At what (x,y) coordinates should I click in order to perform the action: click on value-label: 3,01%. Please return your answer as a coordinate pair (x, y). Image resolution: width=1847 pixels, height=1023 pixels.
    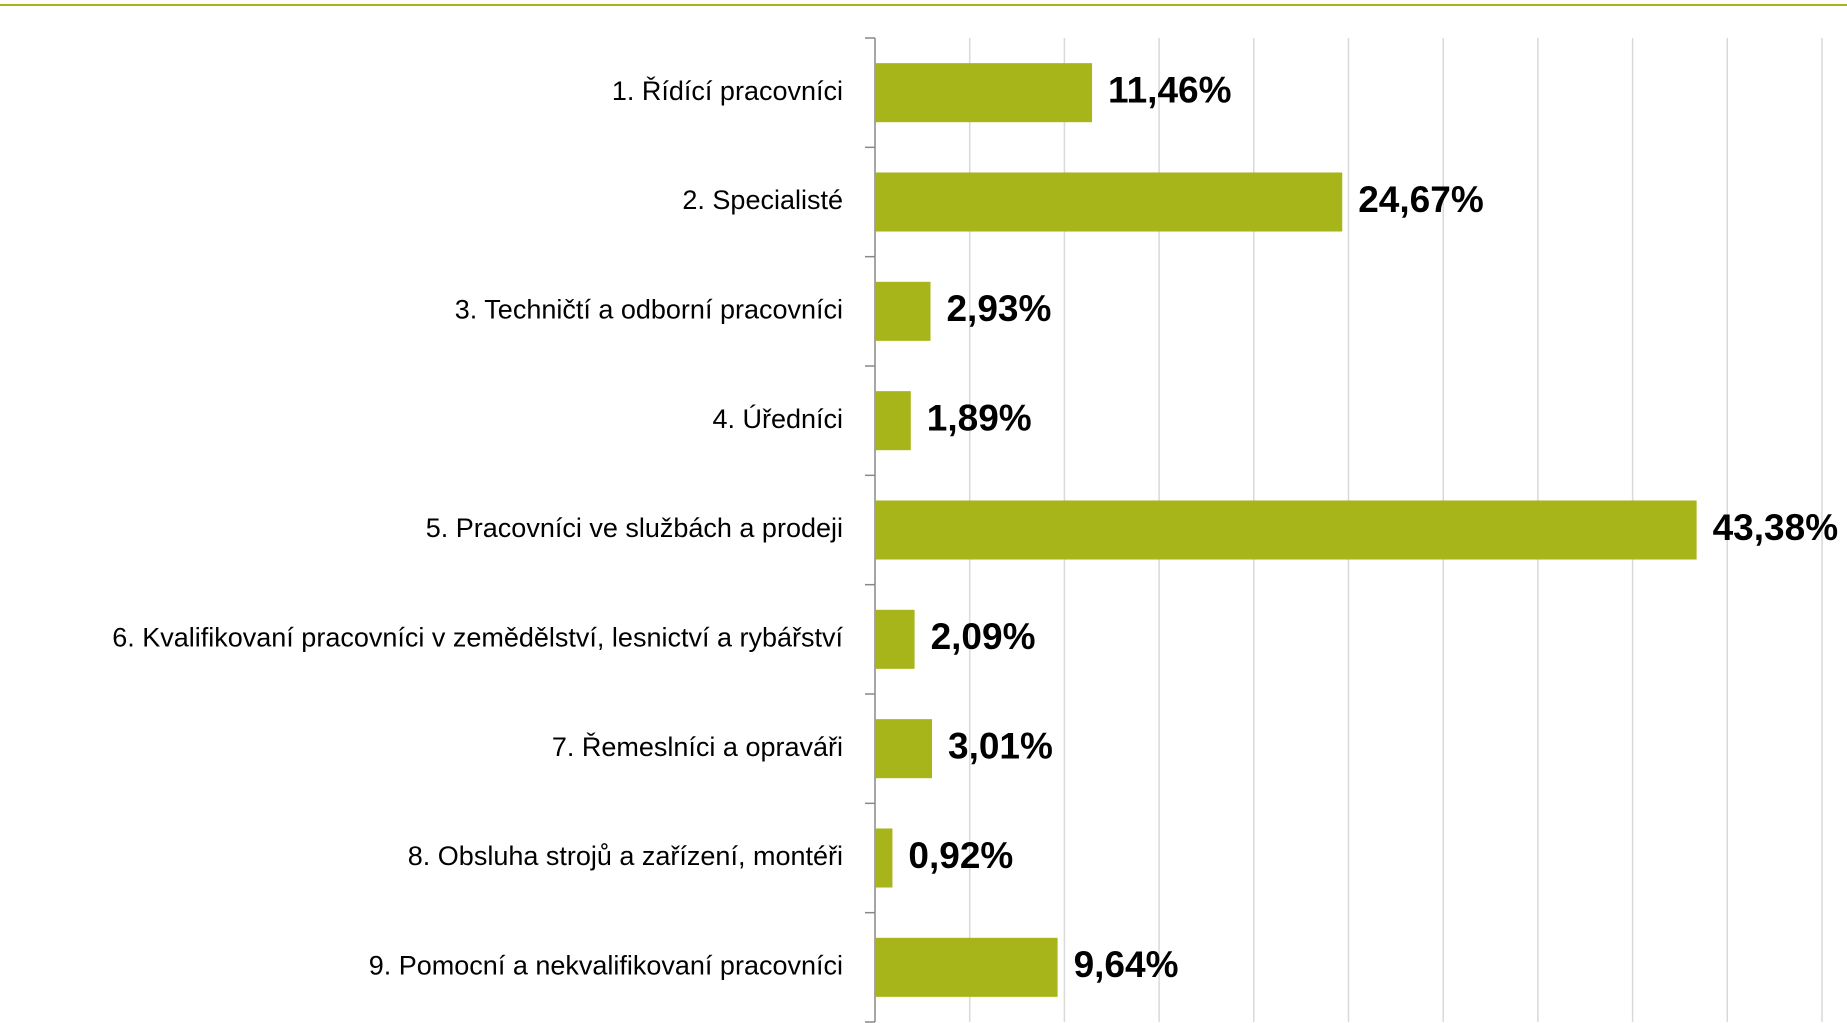
    Looking at the image, I should click on (1000, 745).